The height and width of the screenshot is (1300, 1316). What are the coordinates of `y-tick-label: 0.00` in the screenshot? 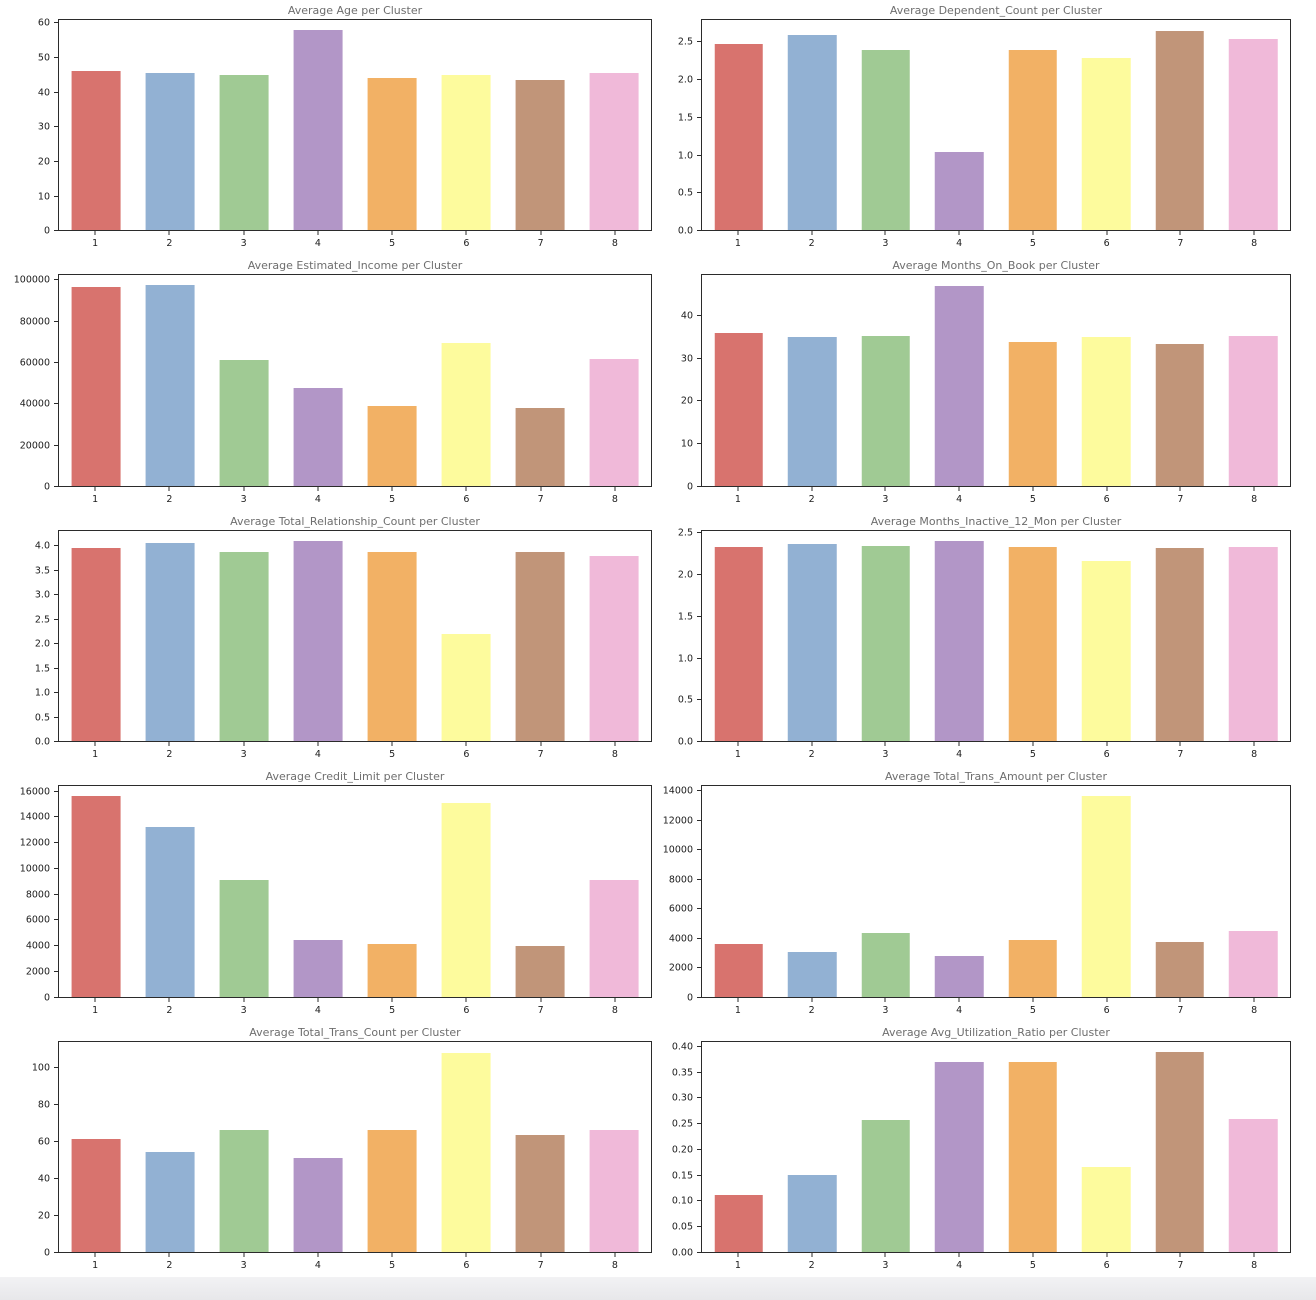 It's located at (682, 1253).